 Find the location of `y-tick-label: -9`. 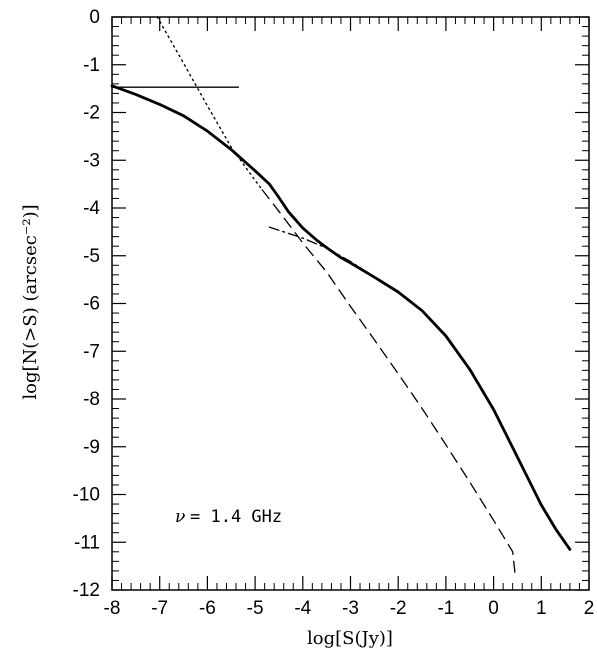

y-tick-label: -9 is located at coordinates (91, 447).